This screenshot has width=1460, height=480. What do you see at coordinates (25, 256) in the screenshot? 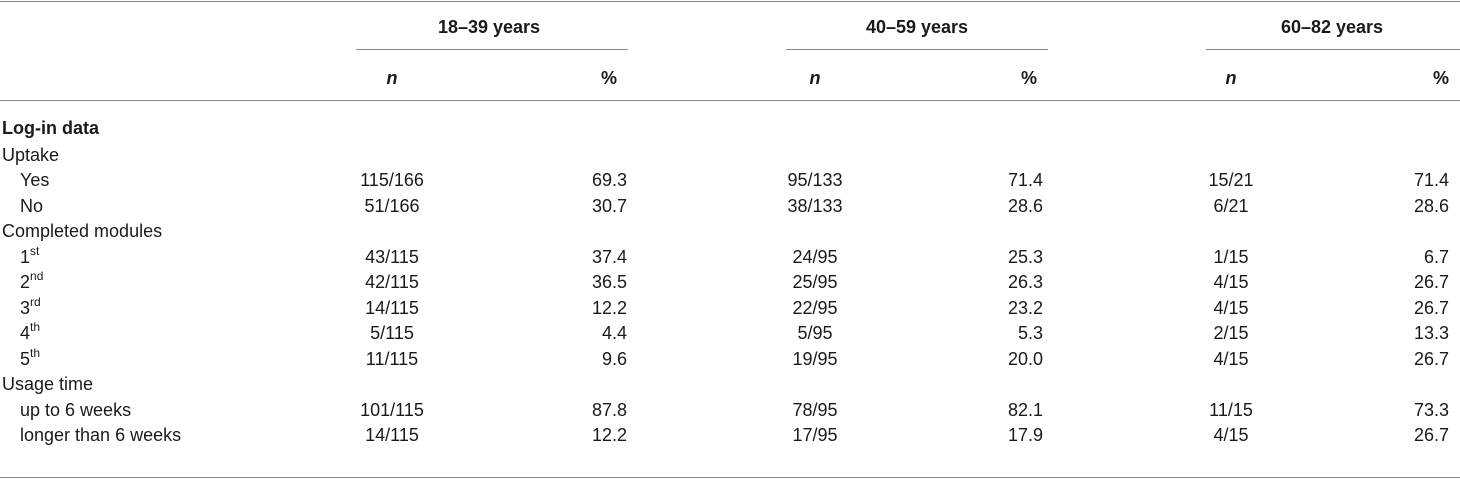
I see `row-label-text: 1` at bounding box center [25, 256].